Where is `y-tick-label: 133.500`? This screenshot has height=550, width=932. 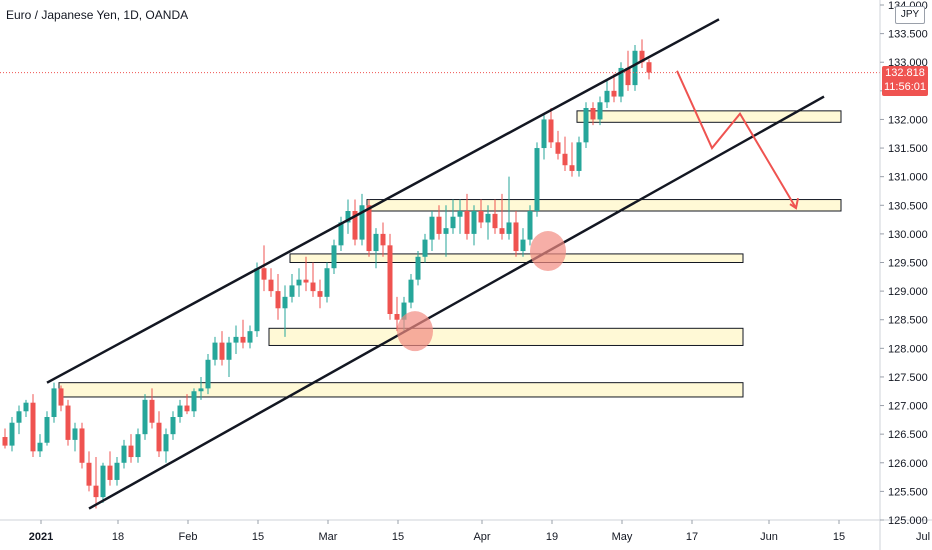 y-tick-label: 133.500 is located at coordinates (908, 35).